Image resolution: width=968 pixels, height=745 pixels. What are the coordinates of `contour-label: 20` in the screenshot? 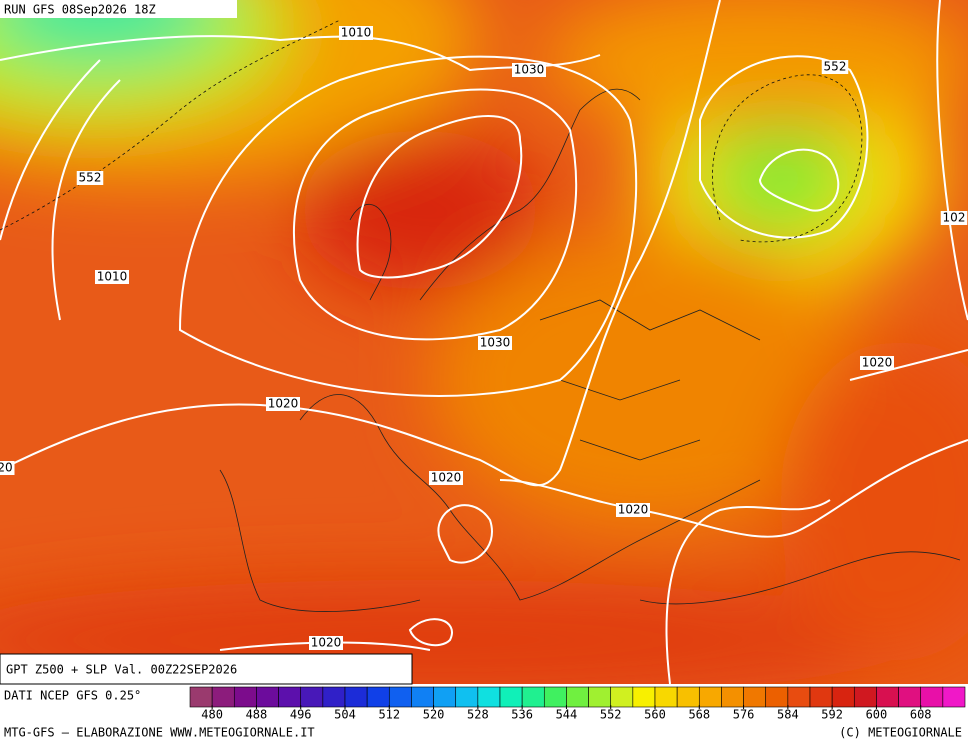 It's located at (6, 468).